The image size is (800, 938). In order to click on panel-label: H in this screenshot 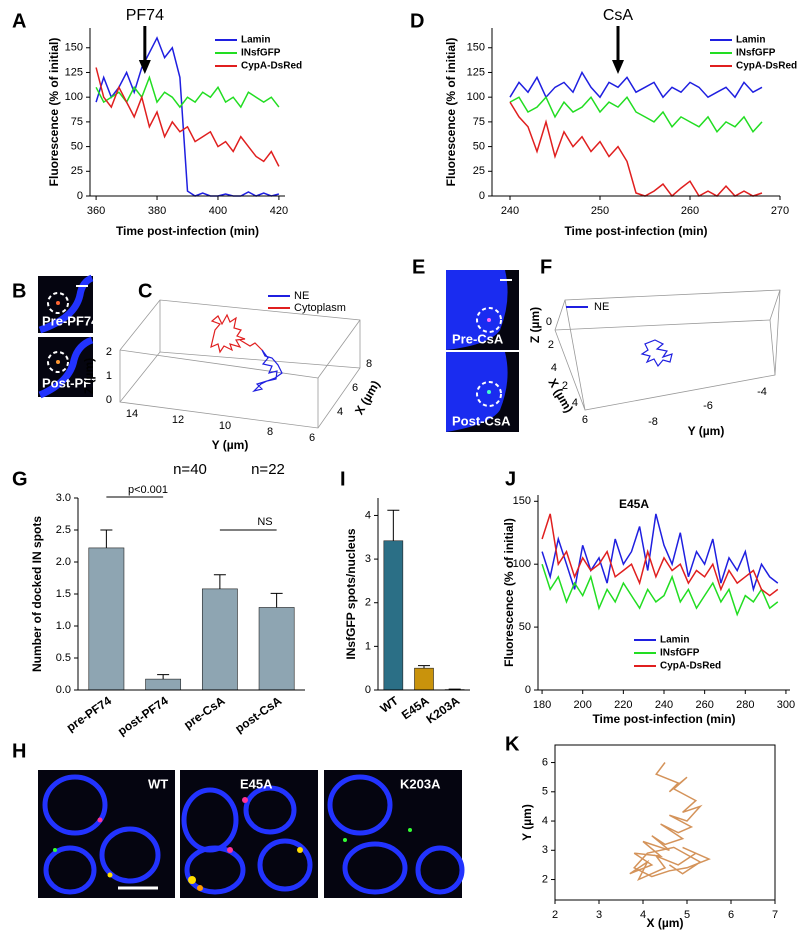, I will do `click(19, 751)`.